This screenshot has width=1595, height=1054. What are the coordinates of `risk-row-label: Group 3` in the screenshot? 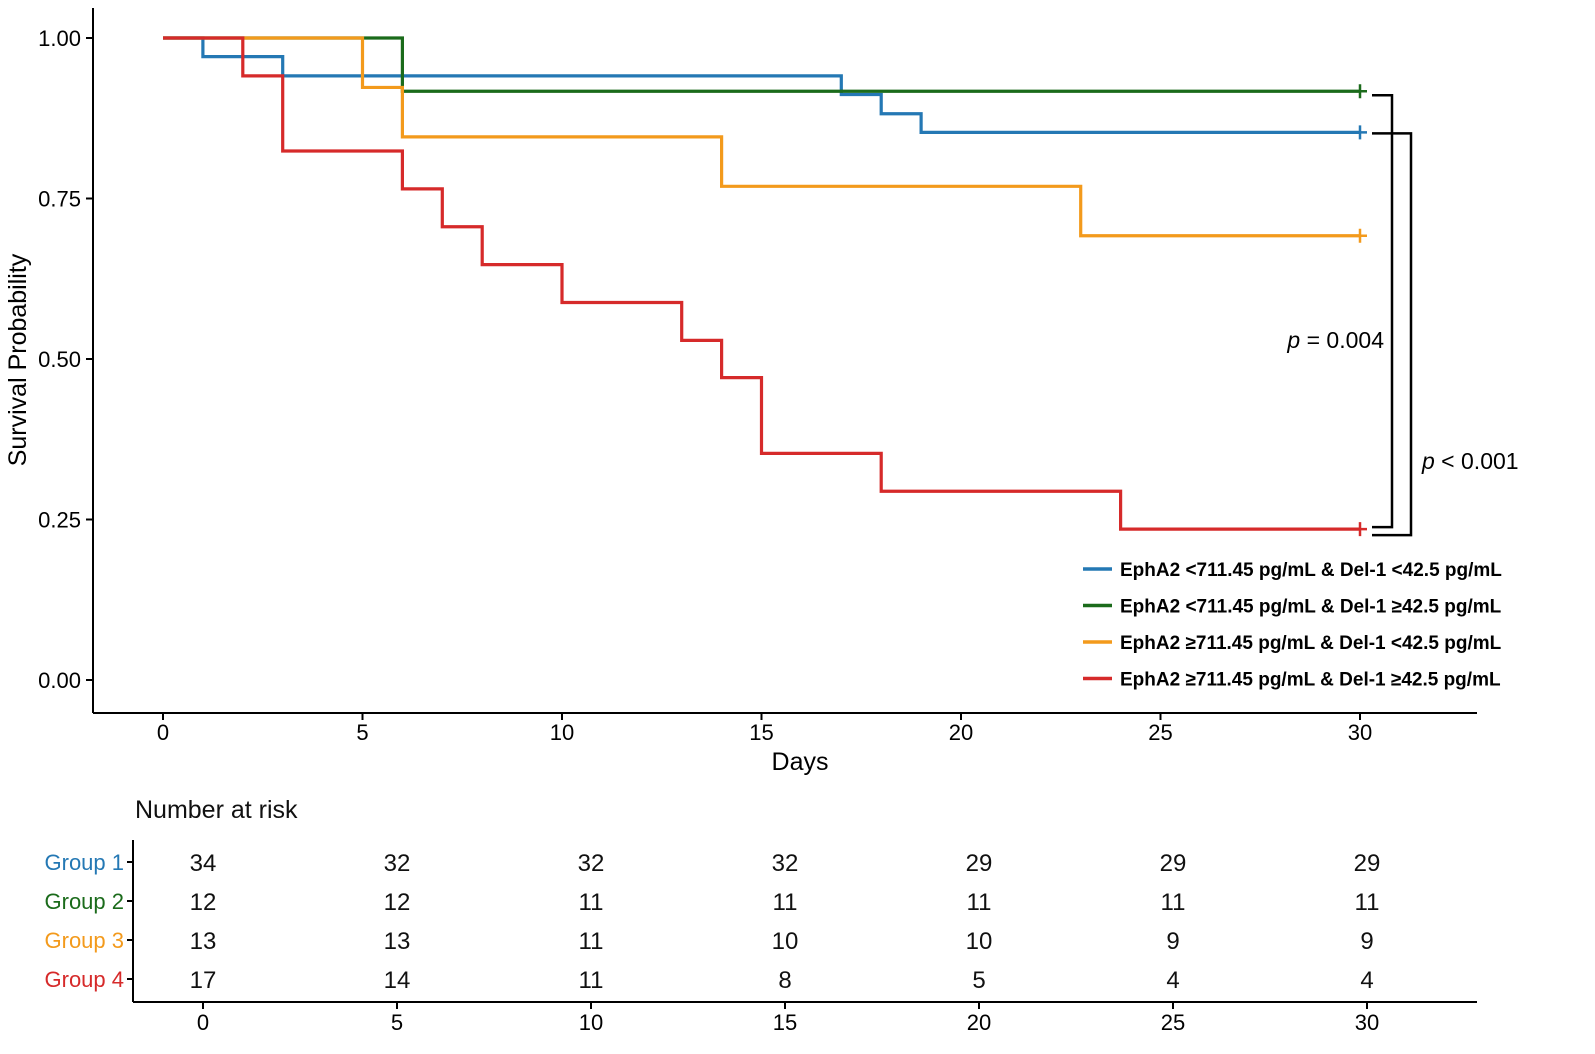 It's located at (85, 940).